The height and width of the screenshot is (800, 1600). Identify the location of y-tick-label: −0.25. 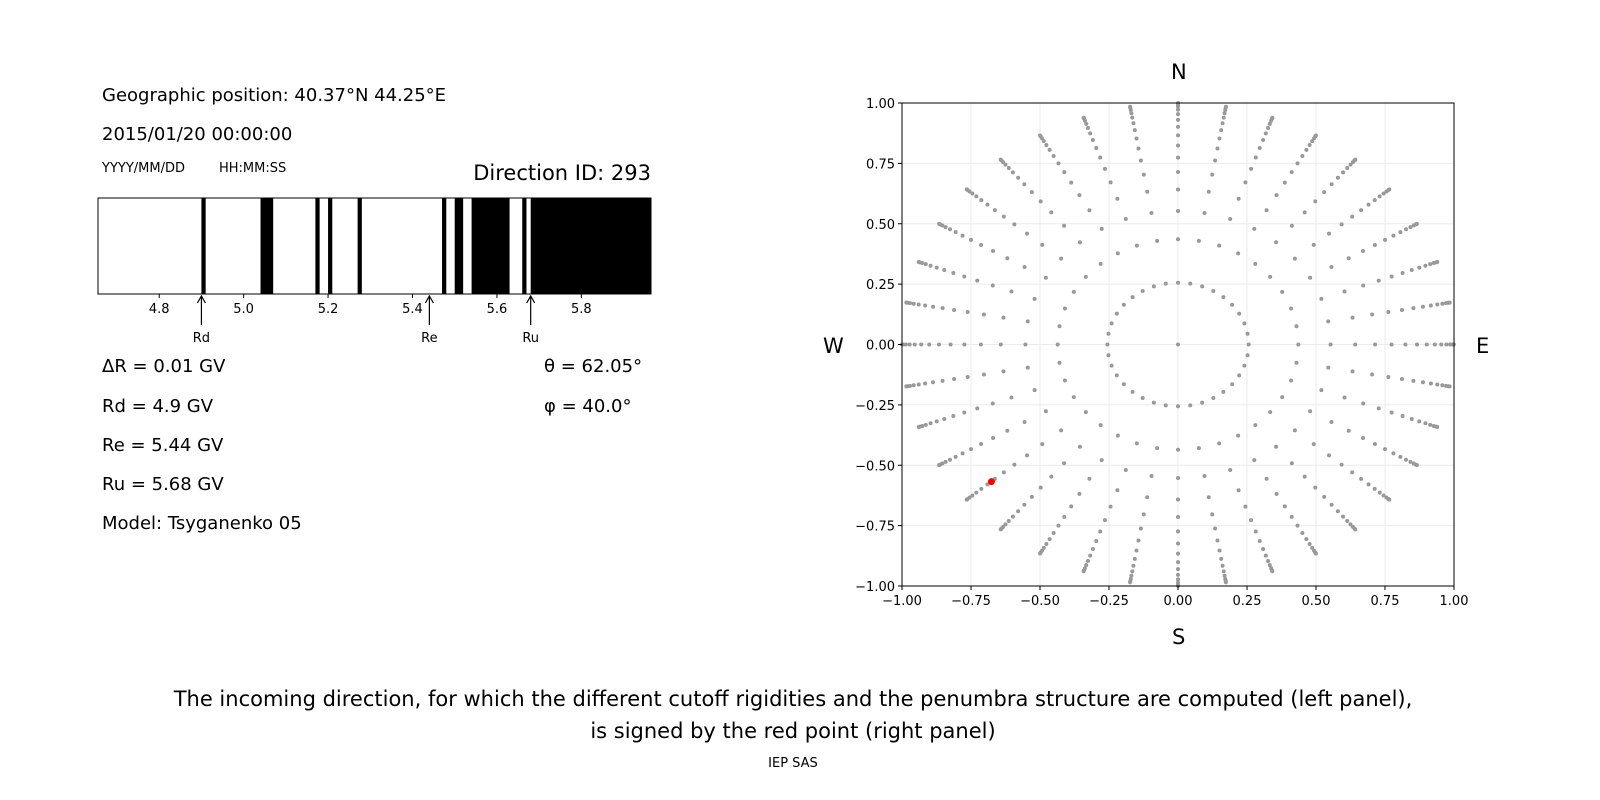
(875, 406).